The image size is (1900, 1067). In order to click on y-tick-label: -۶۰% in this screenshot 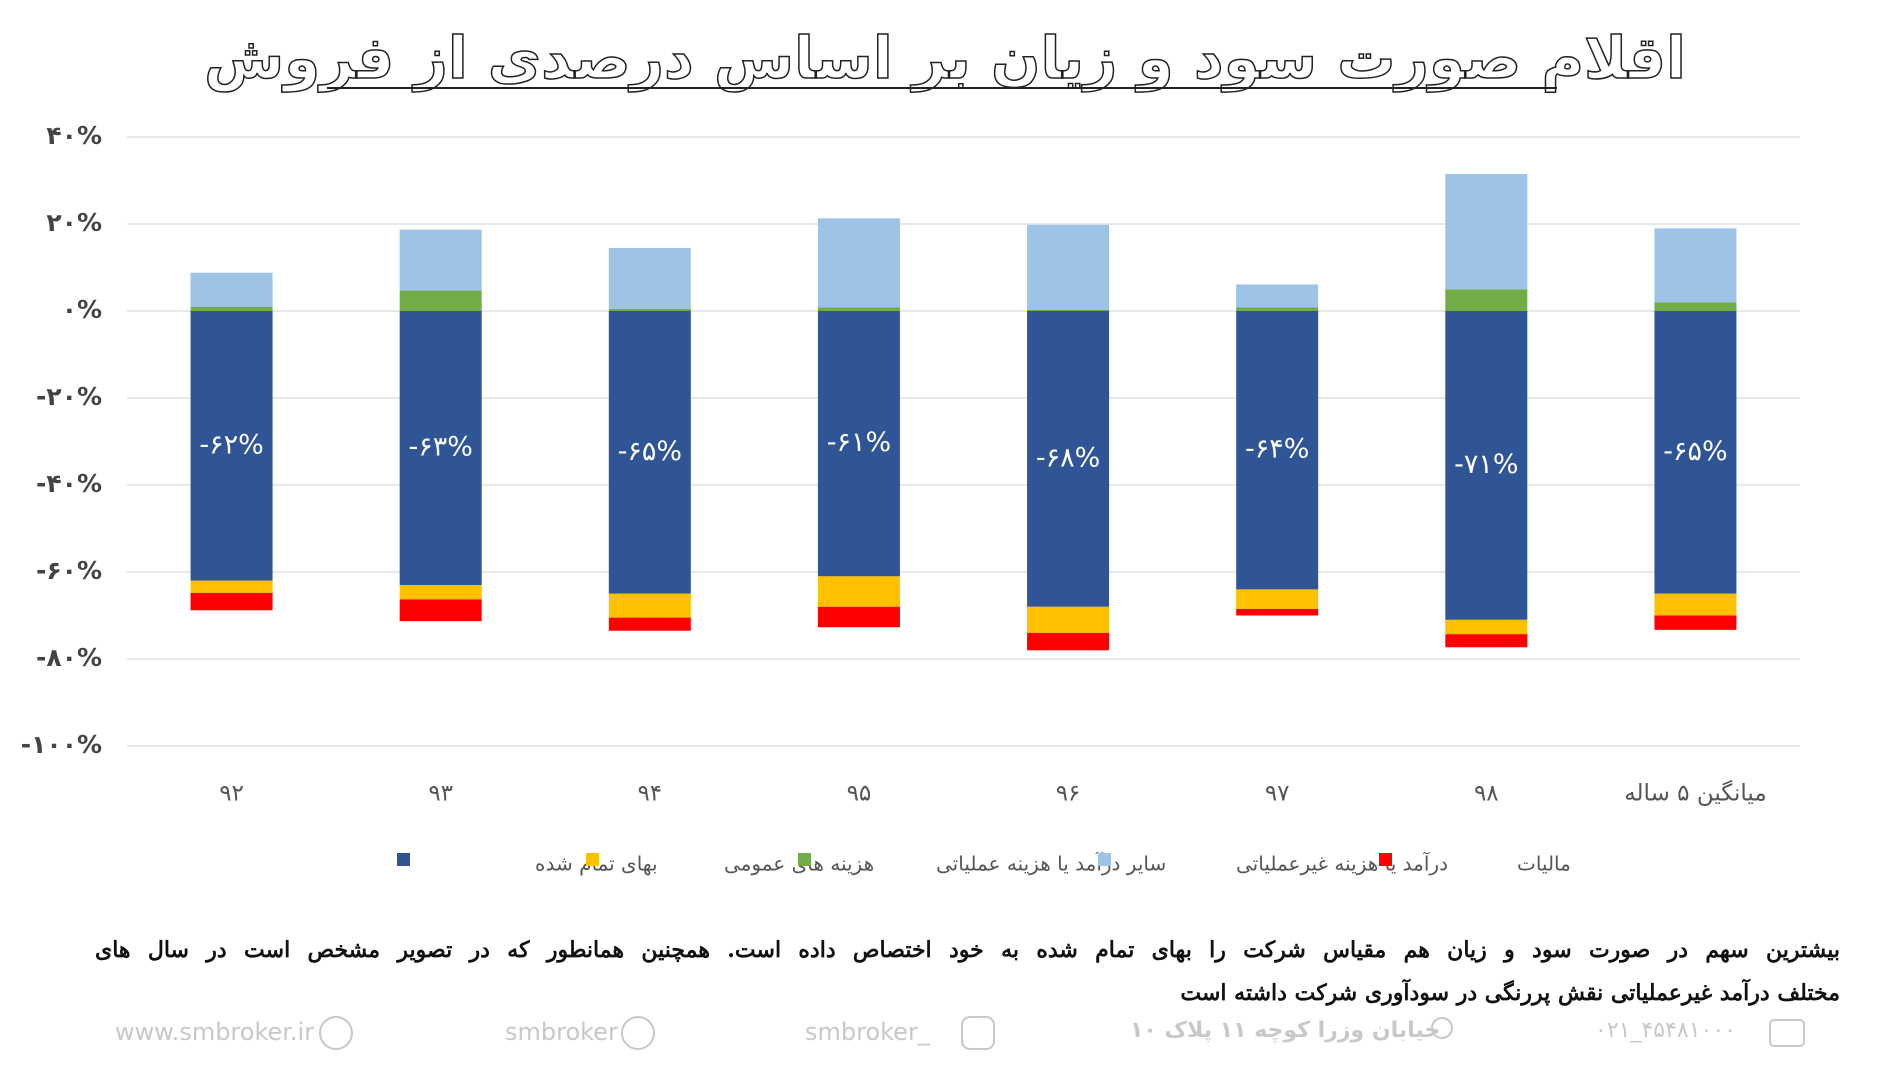, I will do `click(69, 570)`.